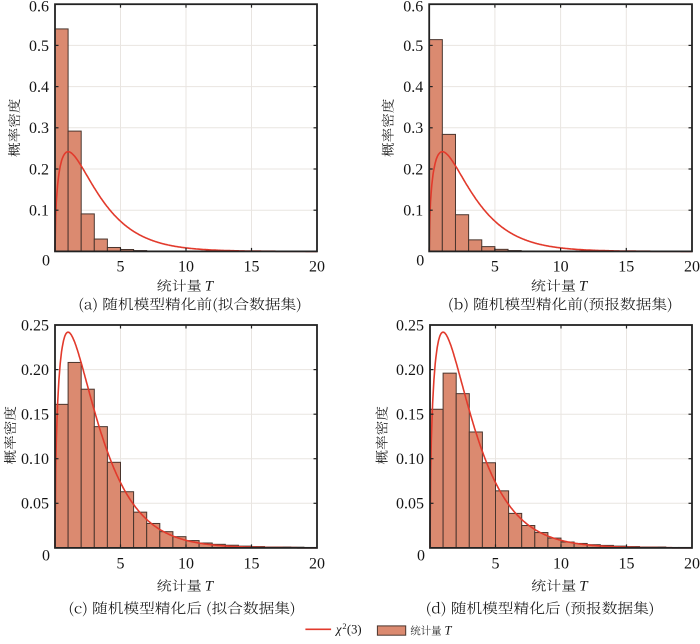  What do you see at coordinates (449, 631) in the screenshot?
I see `svg-text: T` at bounding box center [449, 631].